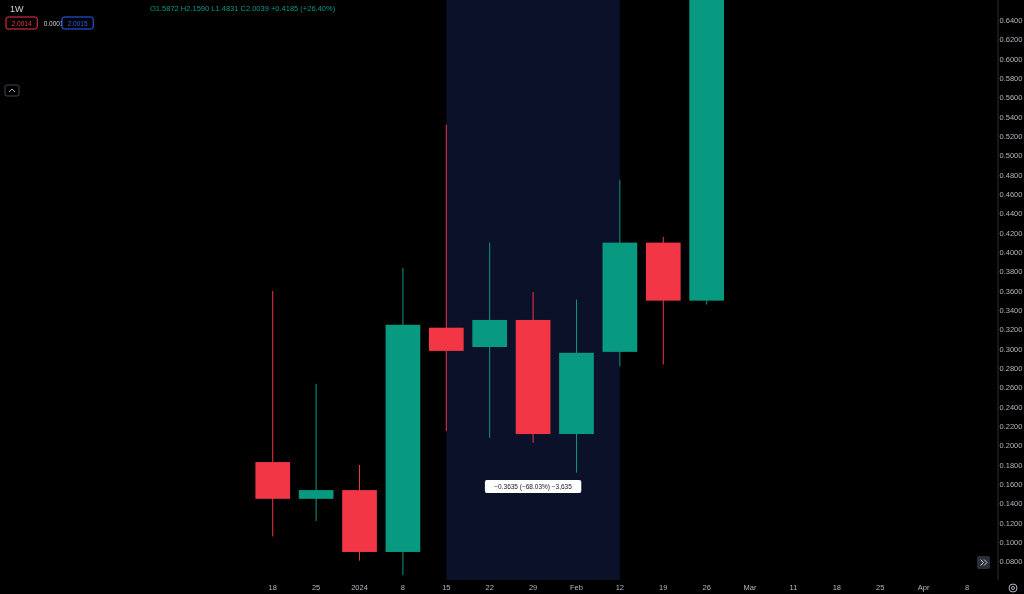 This screenshot has height=594, width=1024. Describe the element at coordinates (17, 9) in the screenshot. I see `chart-title: 1W` at that location.